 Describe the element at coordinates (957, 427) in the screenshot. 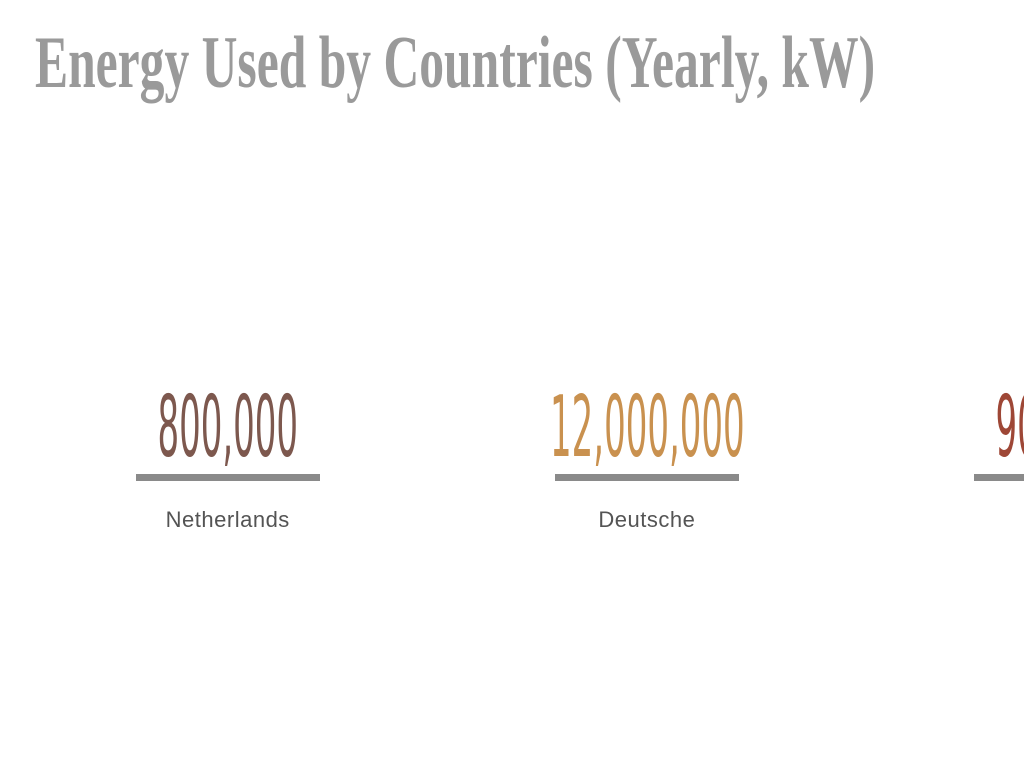

I see `stat-value-wrap: 900,000` at that location.